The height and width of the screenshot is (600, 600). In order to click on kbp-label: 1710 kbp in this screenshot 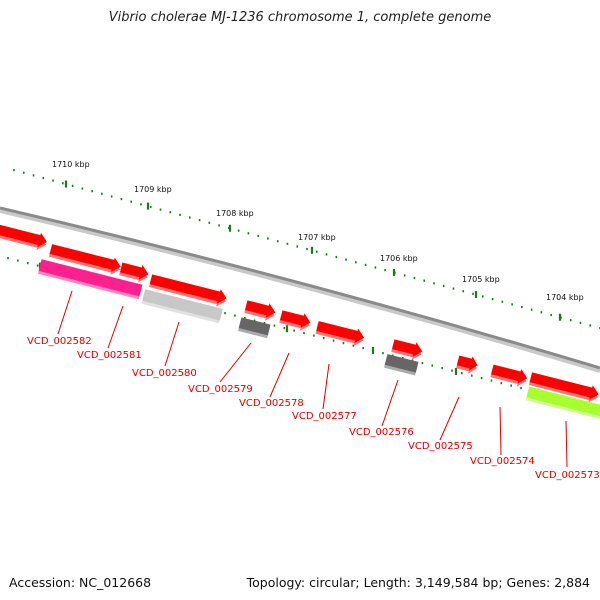, I will do `click(71, 164)`.